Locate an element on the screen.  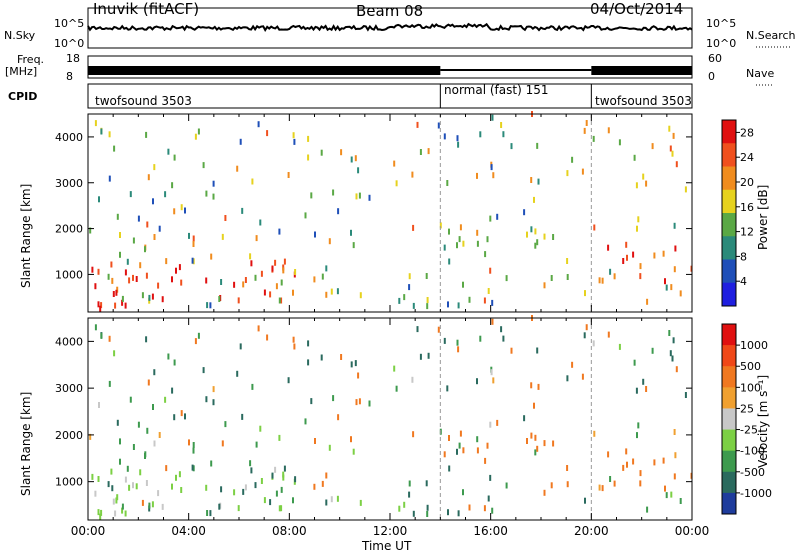
velocity-colorbar-tick-label: 1000 is located at coordinates (754, 345).